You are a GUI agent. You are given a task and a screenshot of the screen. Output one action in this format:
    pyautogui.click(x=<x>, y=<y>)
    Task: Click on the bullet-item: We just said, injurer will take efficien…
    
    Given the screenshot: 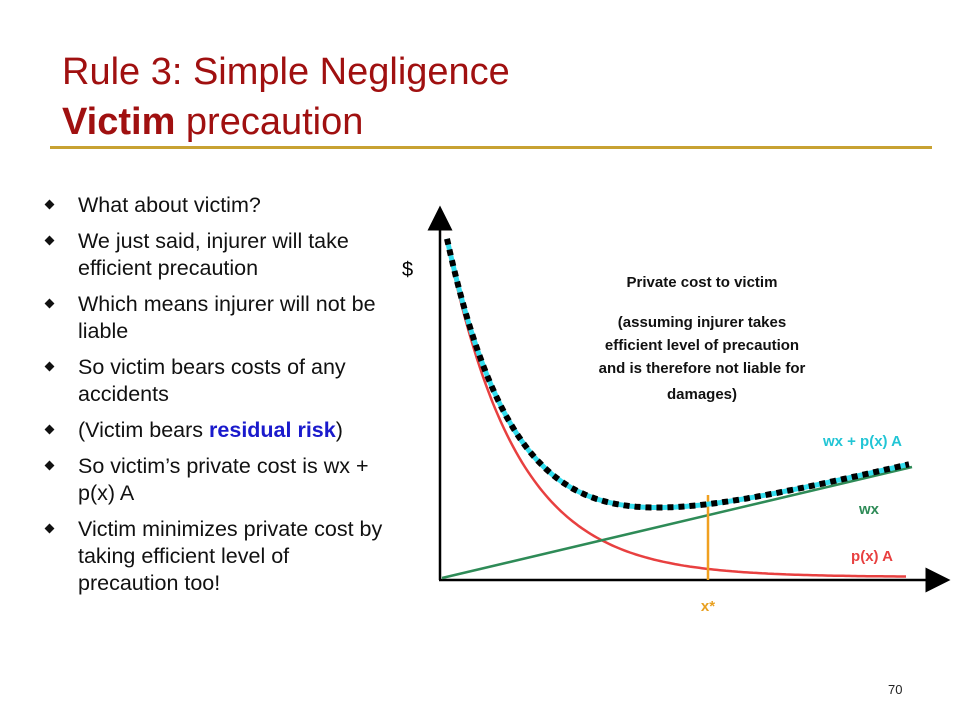 What is the action you would take?
    pyautogui.click(x=214, y=255)
    